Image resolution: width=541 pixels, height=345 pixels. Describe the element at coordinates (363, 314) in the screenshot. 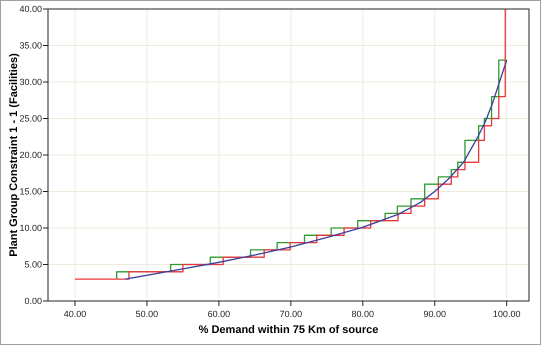

I see `x-tick-label: 80.00` at that location.